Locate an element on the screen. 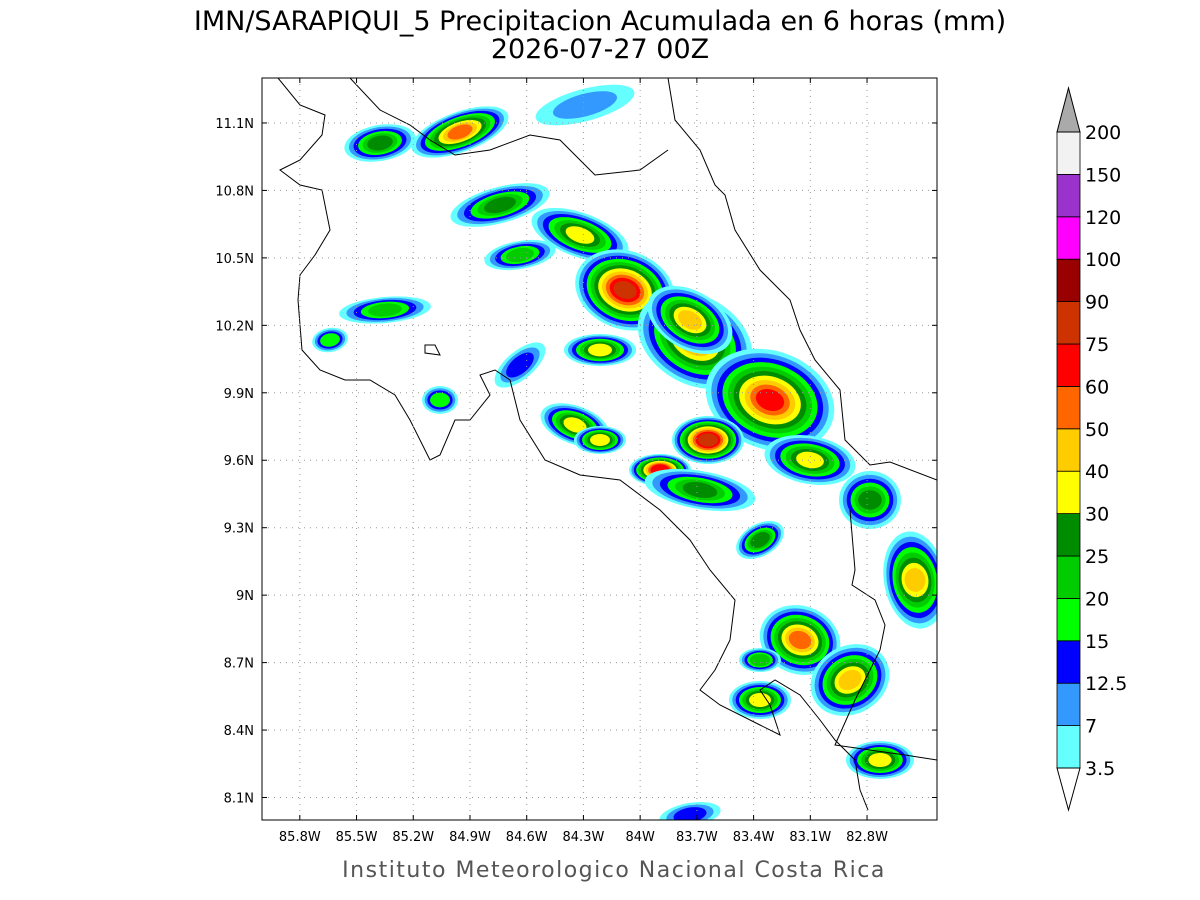  lat-tick-label: 9.9N is located at coordinates (239, 394).